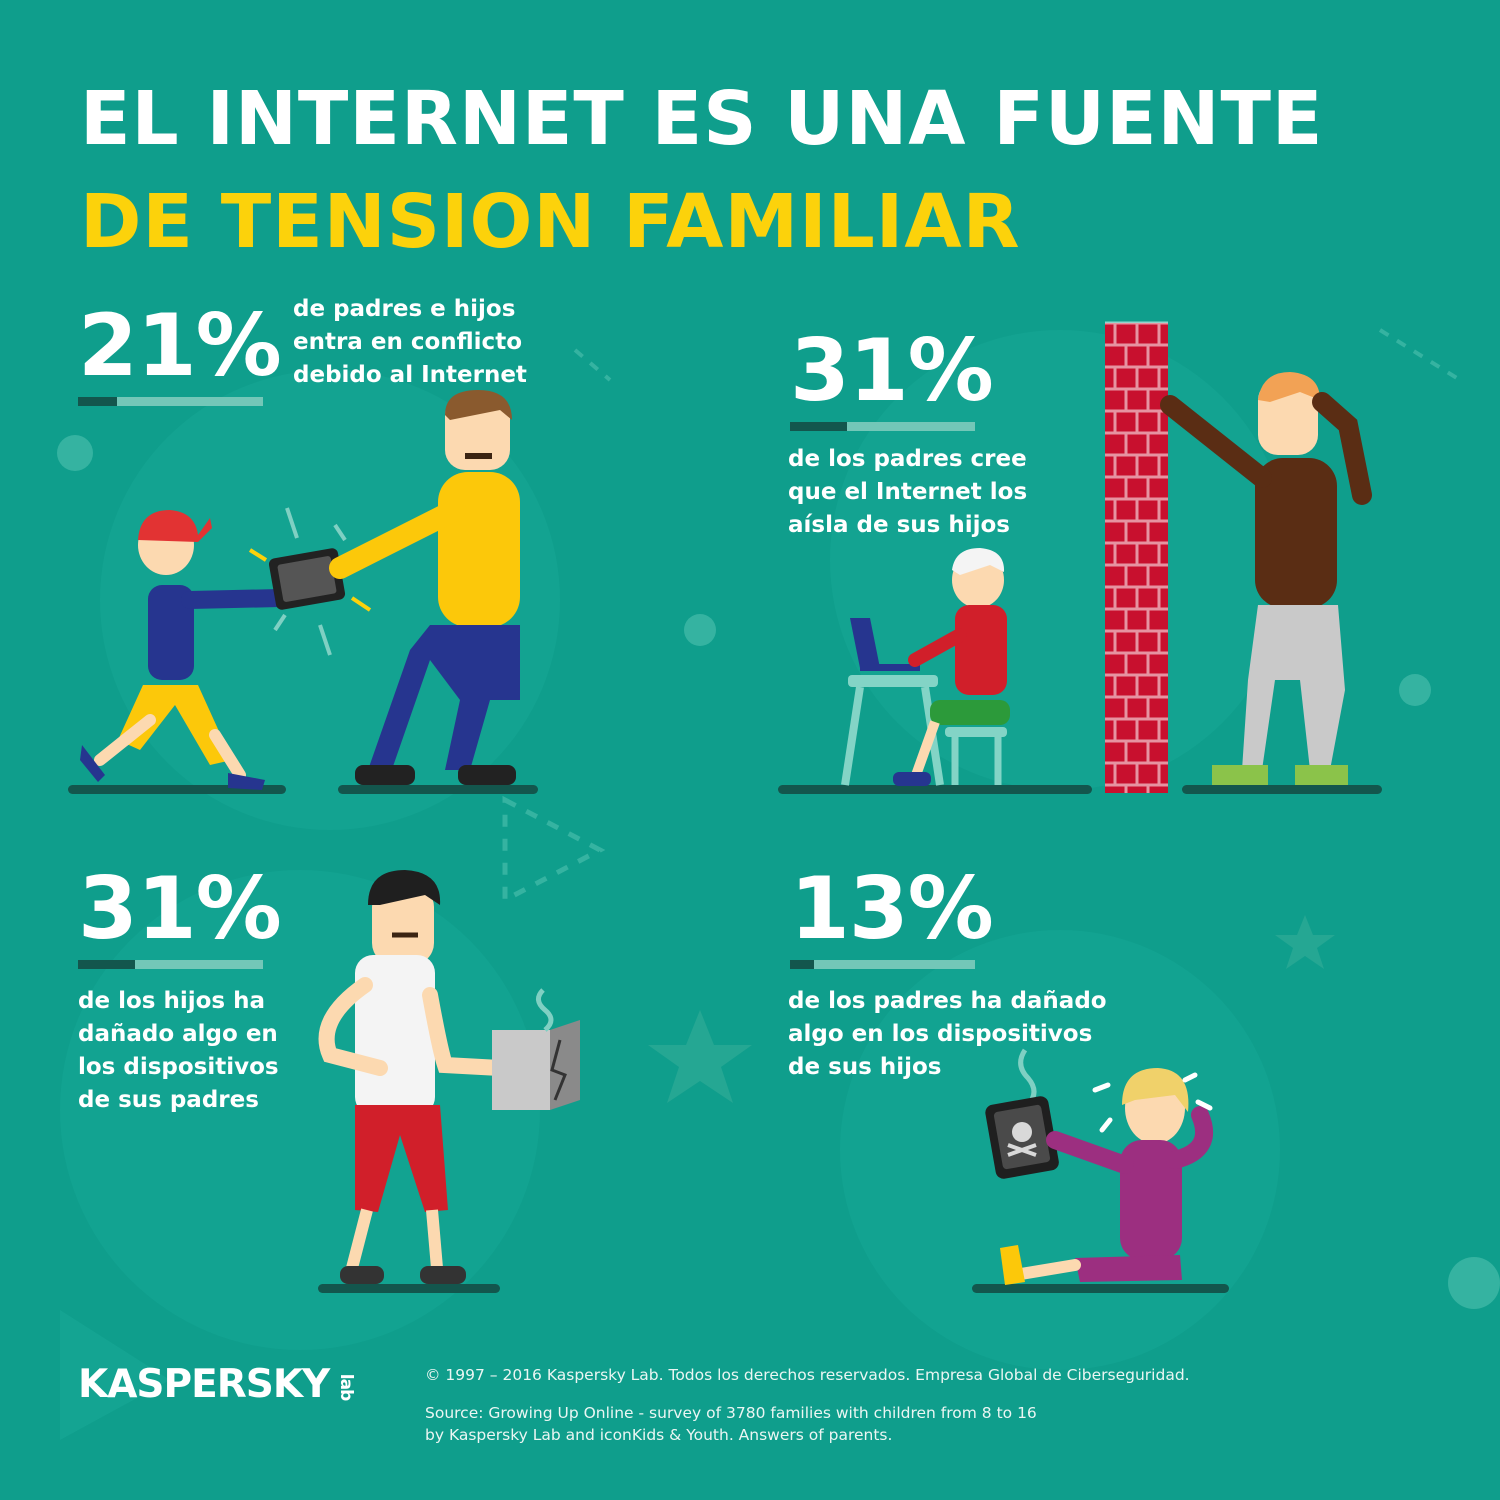 The height and width of the screenshot is (1500, 1500). Describe the element at coordinates (865, 1067) in the screenshot. I see `stat-4-line: de sus hijos` at that location.